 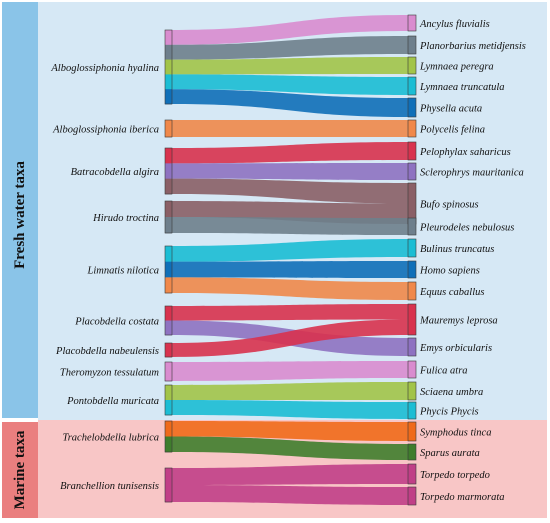 What do you see at coordinates (290, 409) in the screenshot?
I see `link-pontobdella-muricata-to-phycis-phycis` at bounding box center [290, 409].